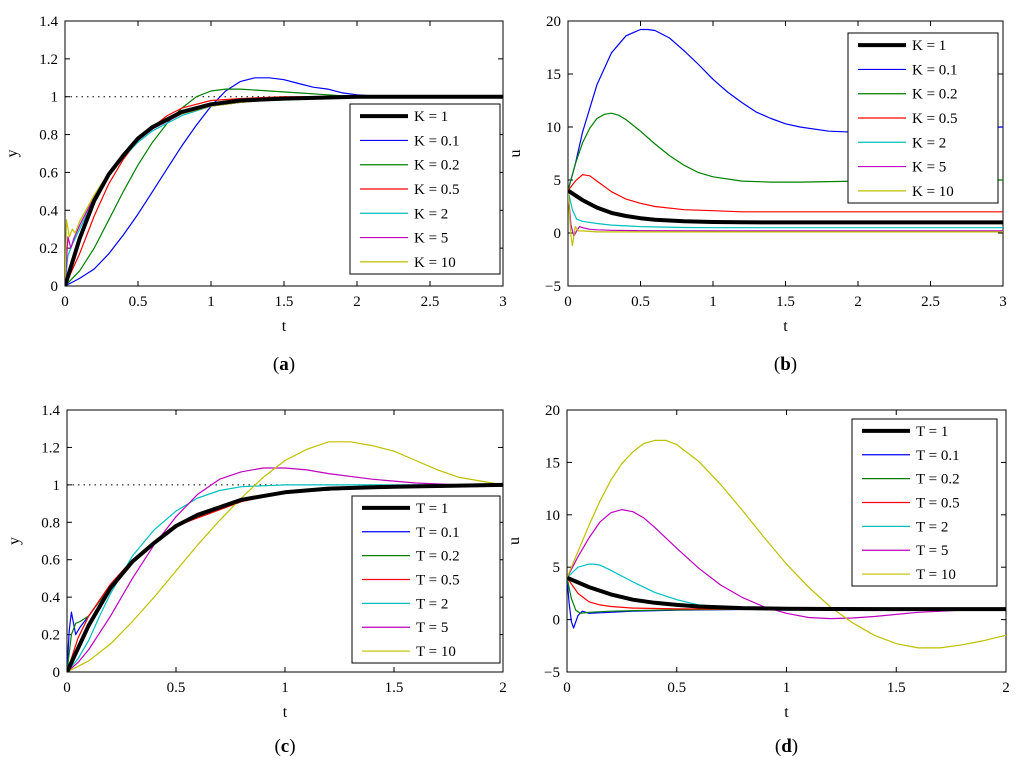 Image resolution: width=1024 pixels, height=768 pixels. I want to click on panel-caption: (b), so click(785, 364).